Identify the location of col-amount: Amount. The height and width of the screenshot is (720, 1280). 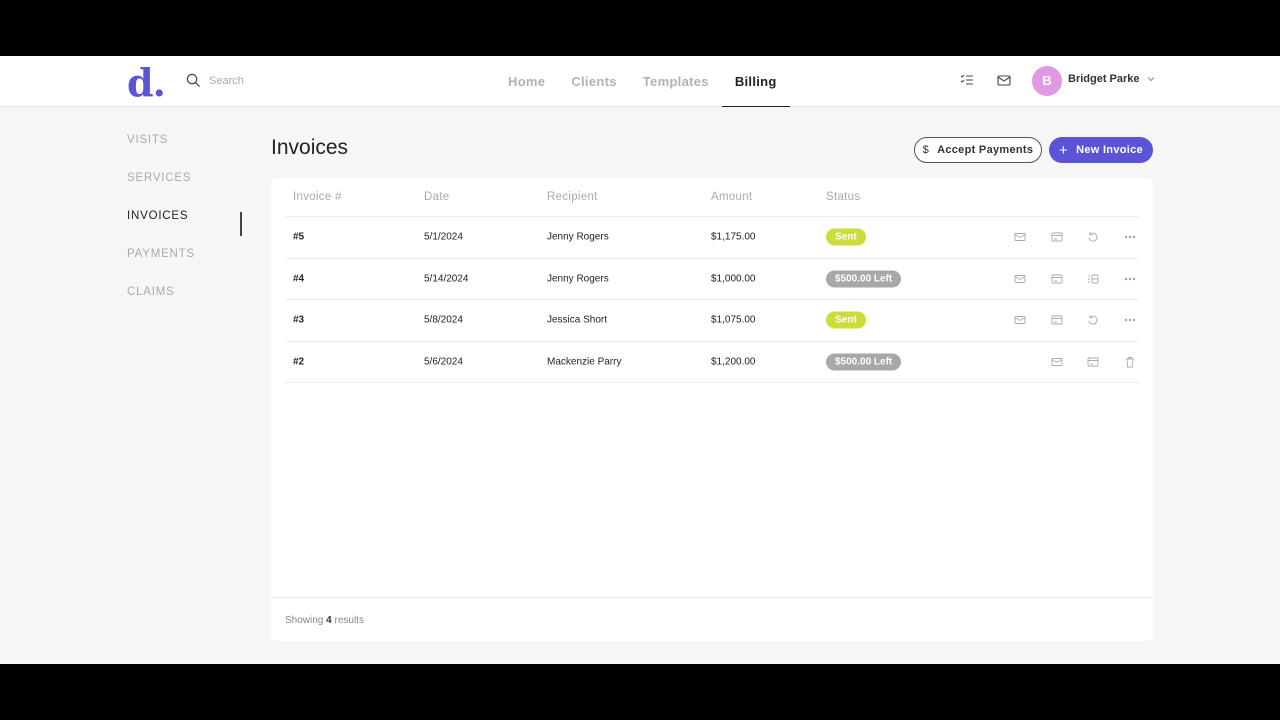
(732, 197).